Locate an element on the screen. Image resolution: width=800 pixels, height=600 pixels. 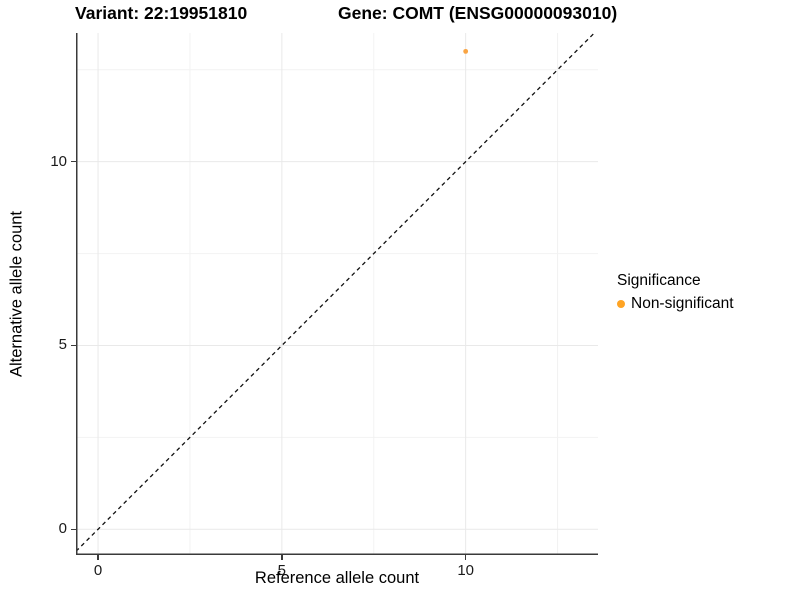
plot-title-variant: Variant: 22:19951810 is located at coordinates (161, 13).